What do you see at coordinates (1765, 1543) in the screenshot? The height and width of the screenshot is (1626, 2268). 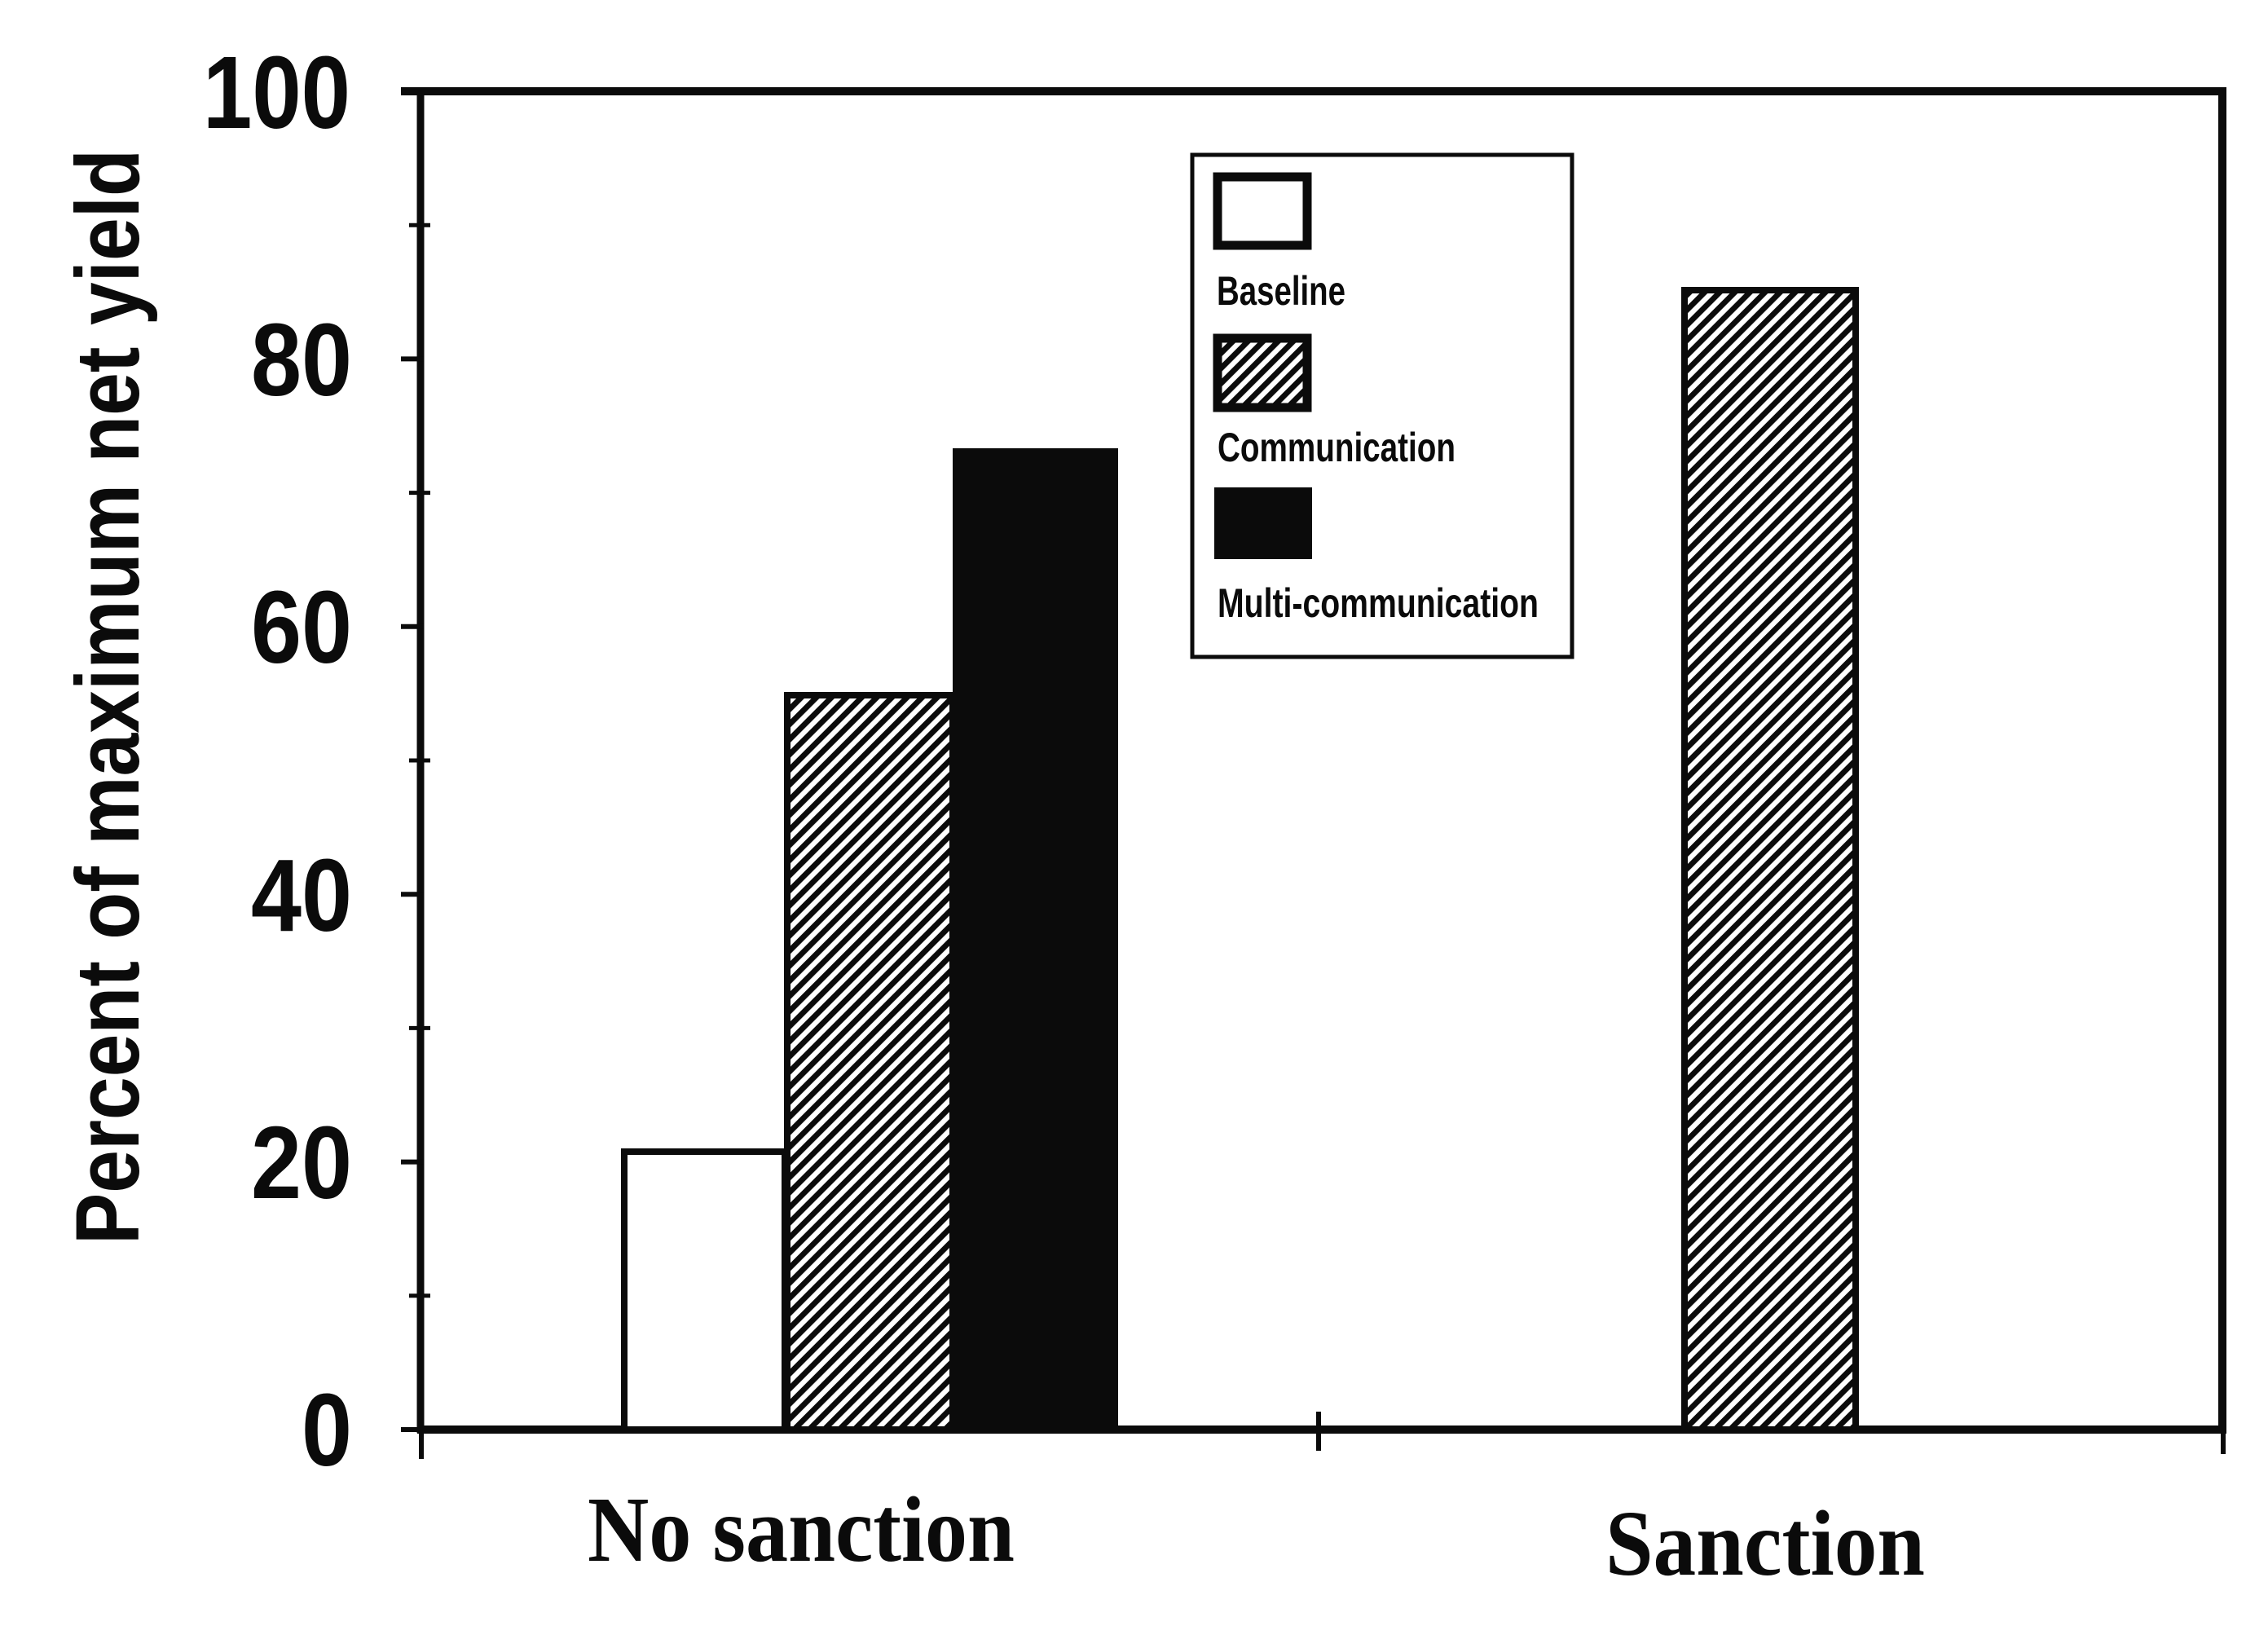 I see `svg-text: Sanction` at bounding box center [1765, 1543].